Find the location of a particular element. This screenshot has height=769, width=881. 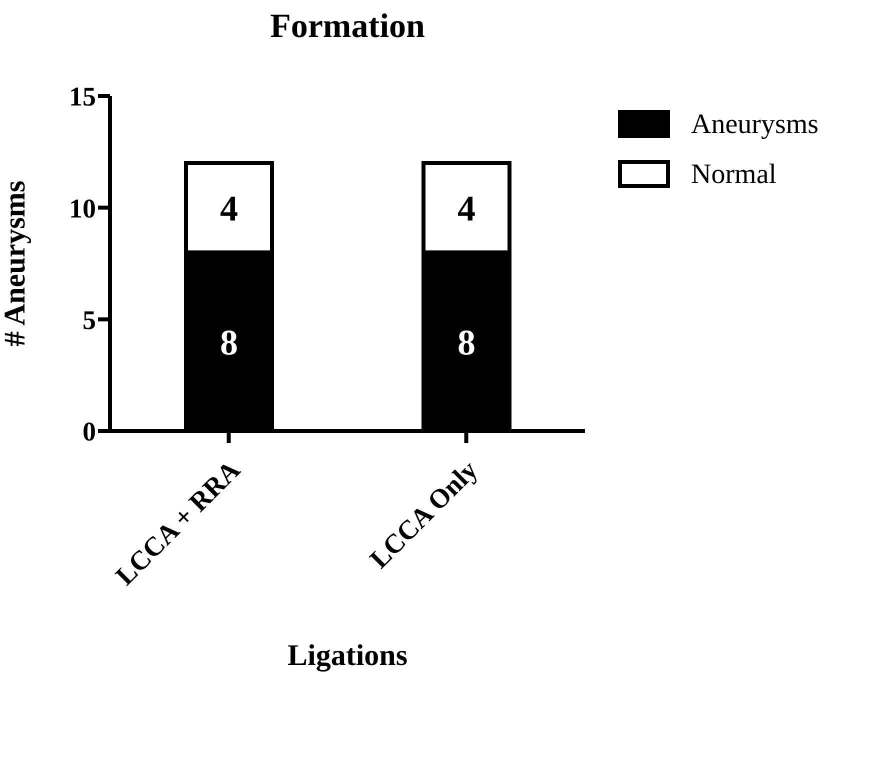

y-tick-label: 5 is located at coordinates (89, 319).